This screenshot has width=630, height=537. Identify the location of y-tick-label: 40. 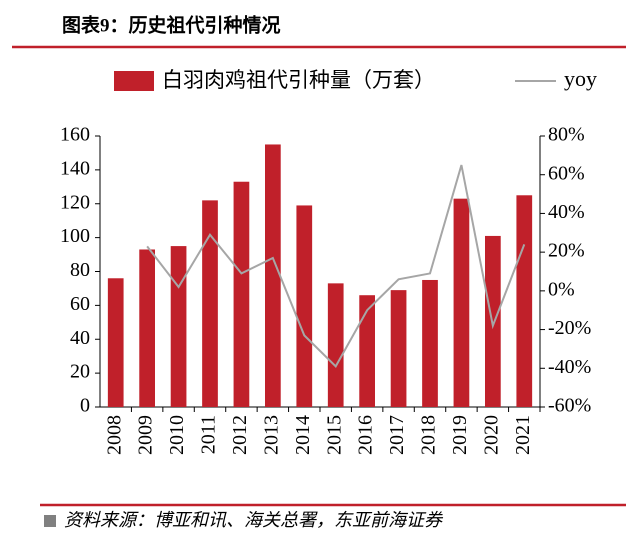
(80, 338).